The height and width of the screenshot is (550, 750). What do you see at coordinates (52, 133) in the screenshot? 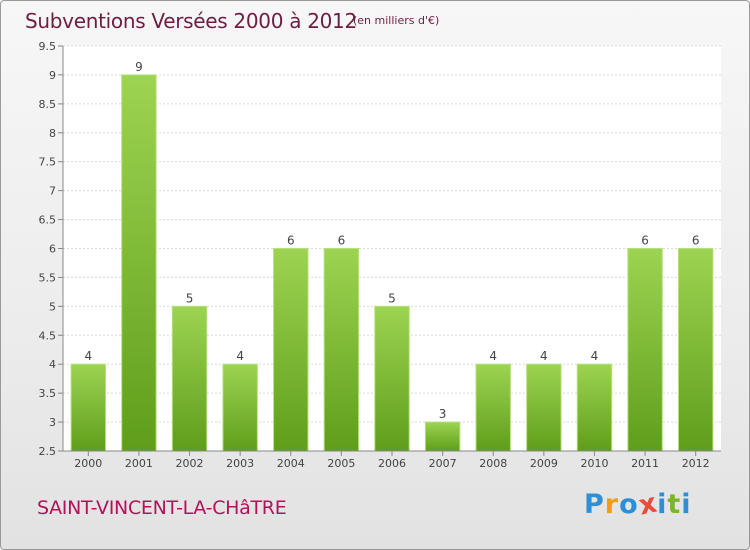
I see `y-tick-label: 8` at bounding box center [52, 133].